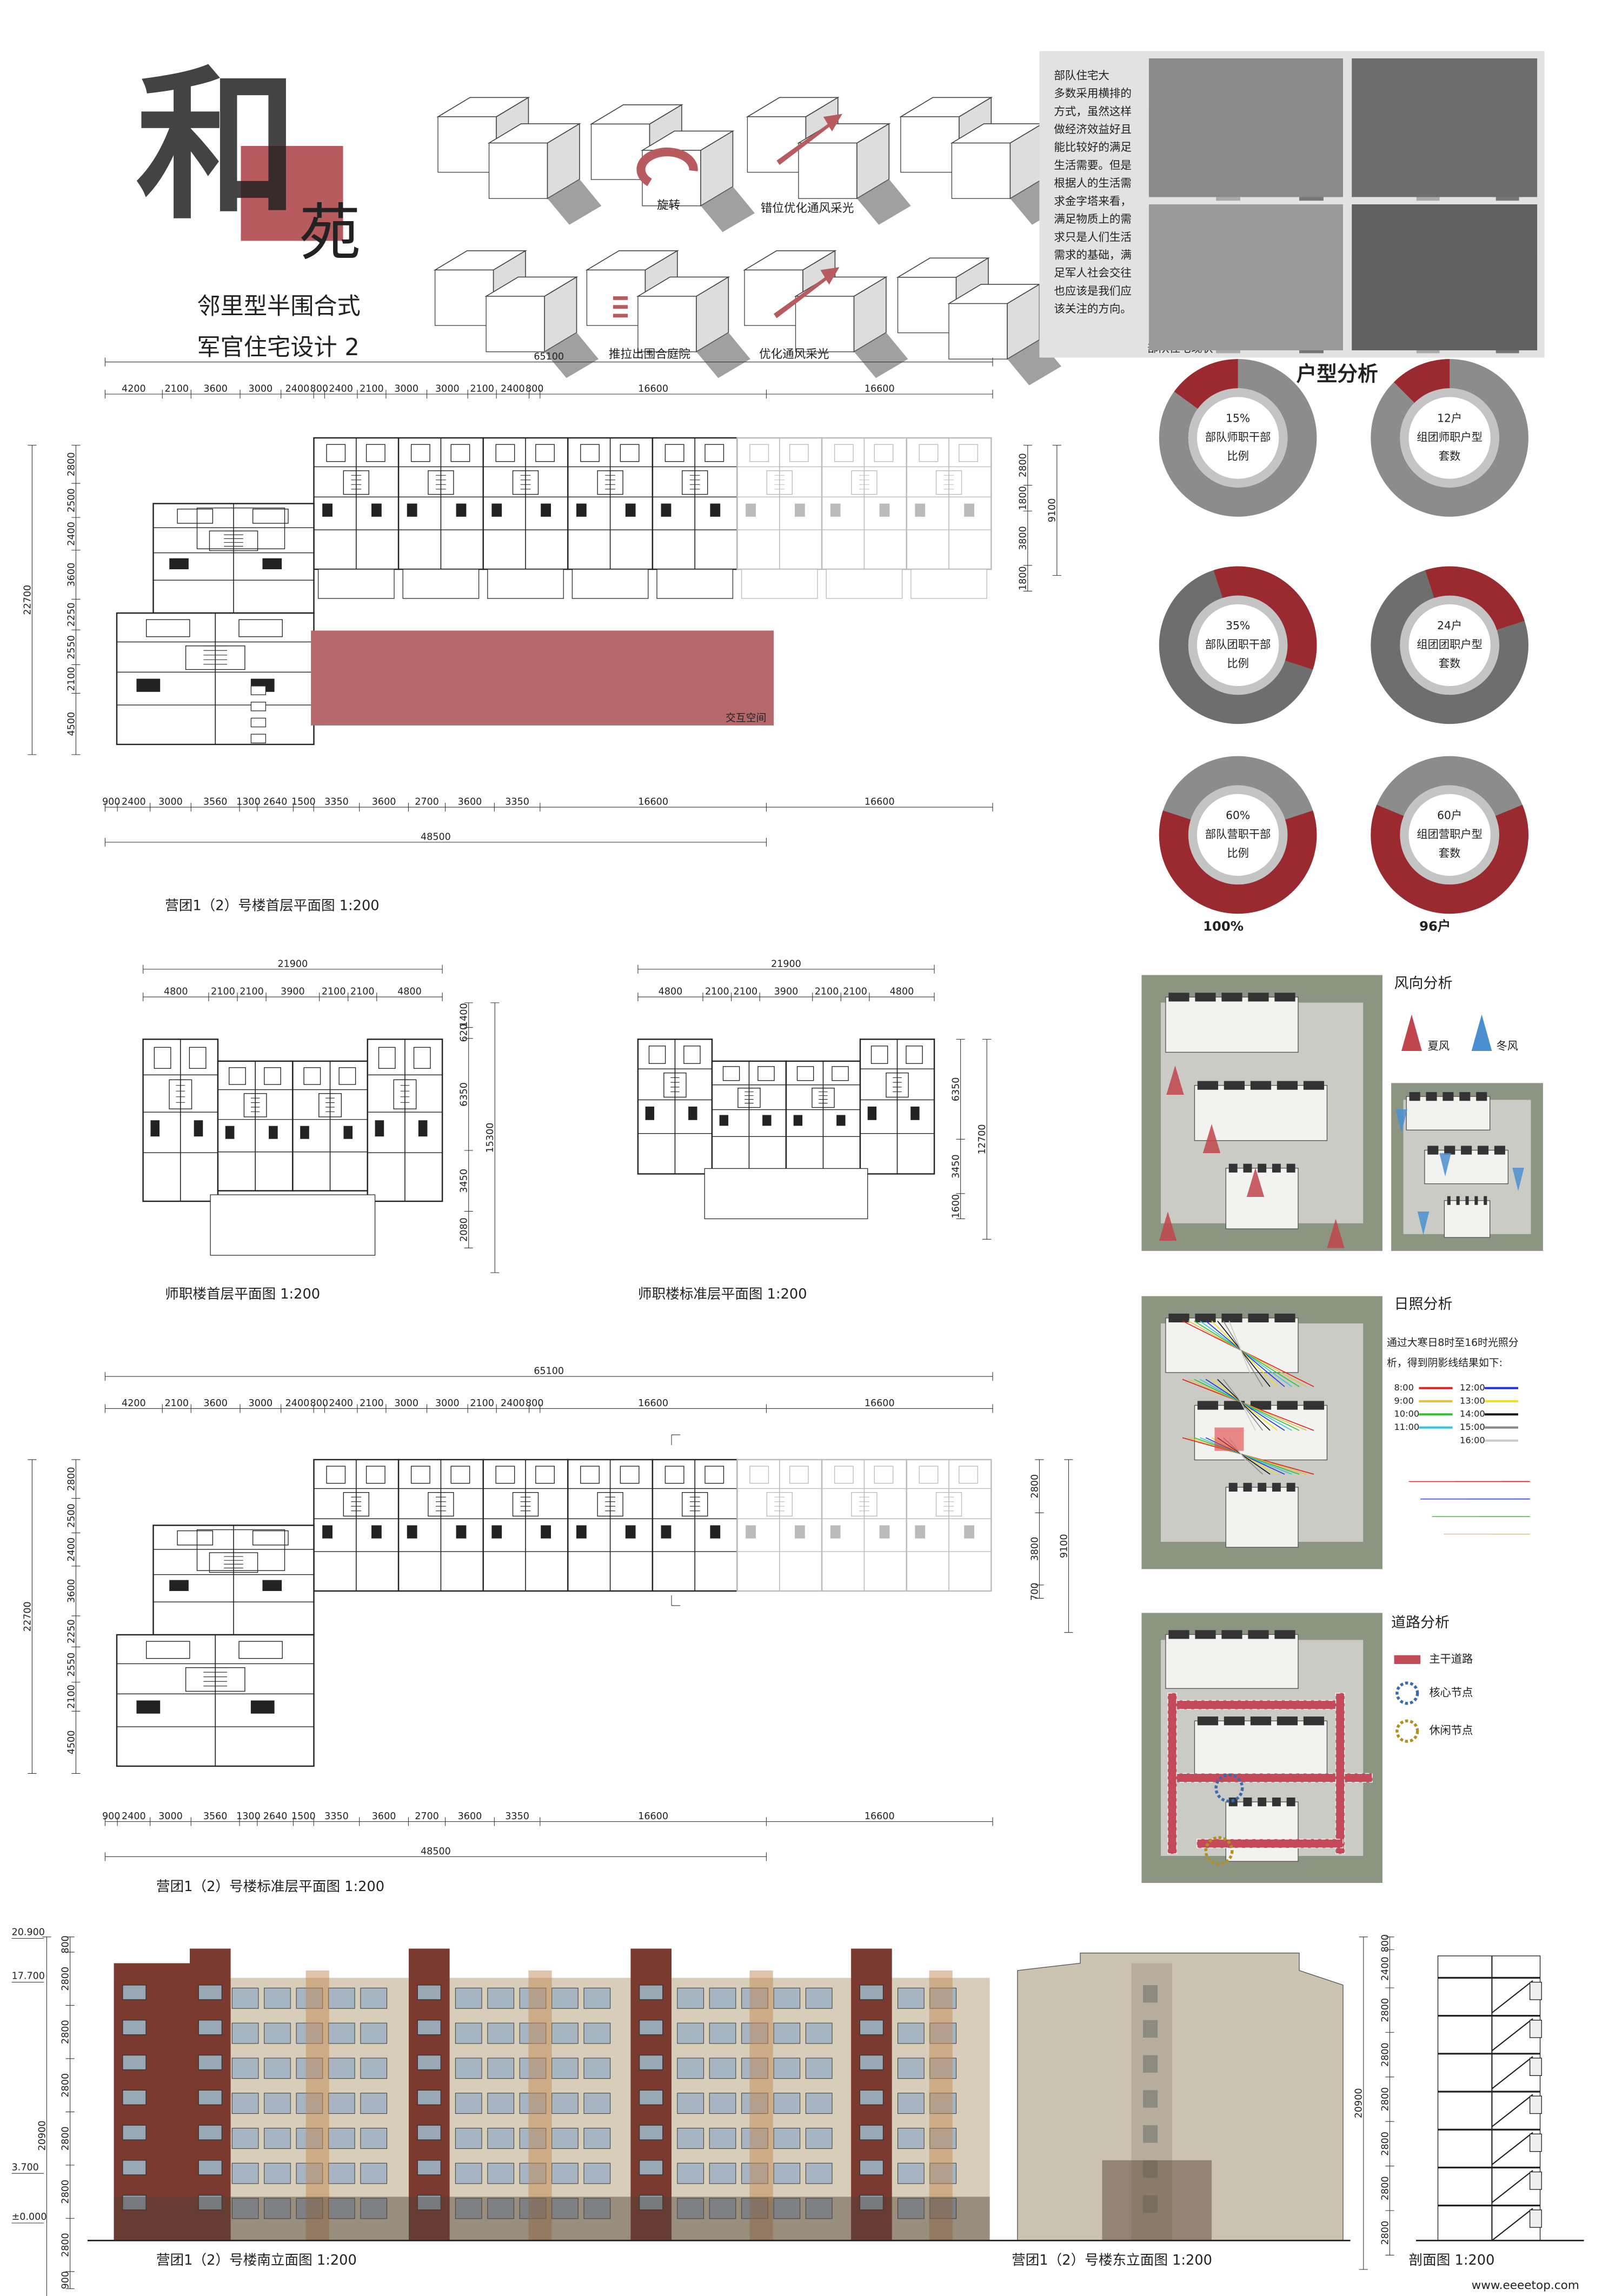  Describe the element at coordinates (1407, 1660) in the screenshot. I see `legend-road` at that location.